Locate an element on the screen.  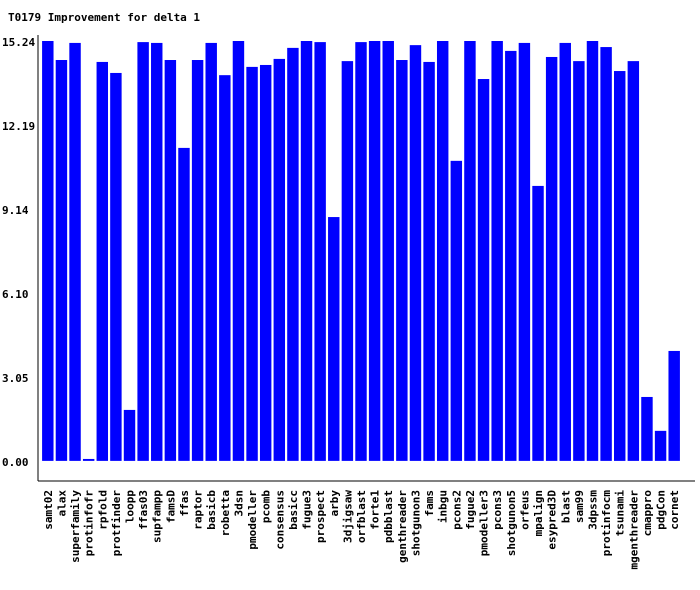
x-tick-label: tsunami is located at coordinates (620, 513).